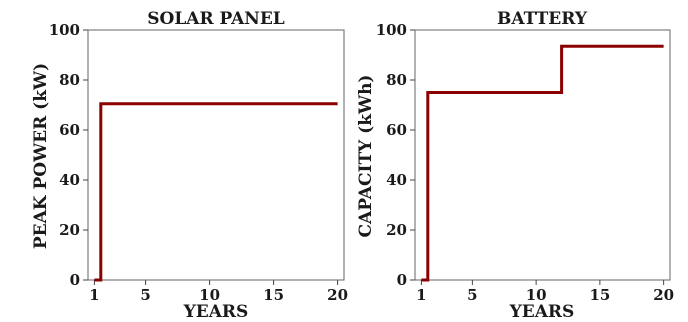 This screenshot has width=688, height=322. What do you see at coordinates (41, 156) in the screenshot?
I see `y-axis-label: PEAK POWER (kW)` at bounding box center [41, 156].